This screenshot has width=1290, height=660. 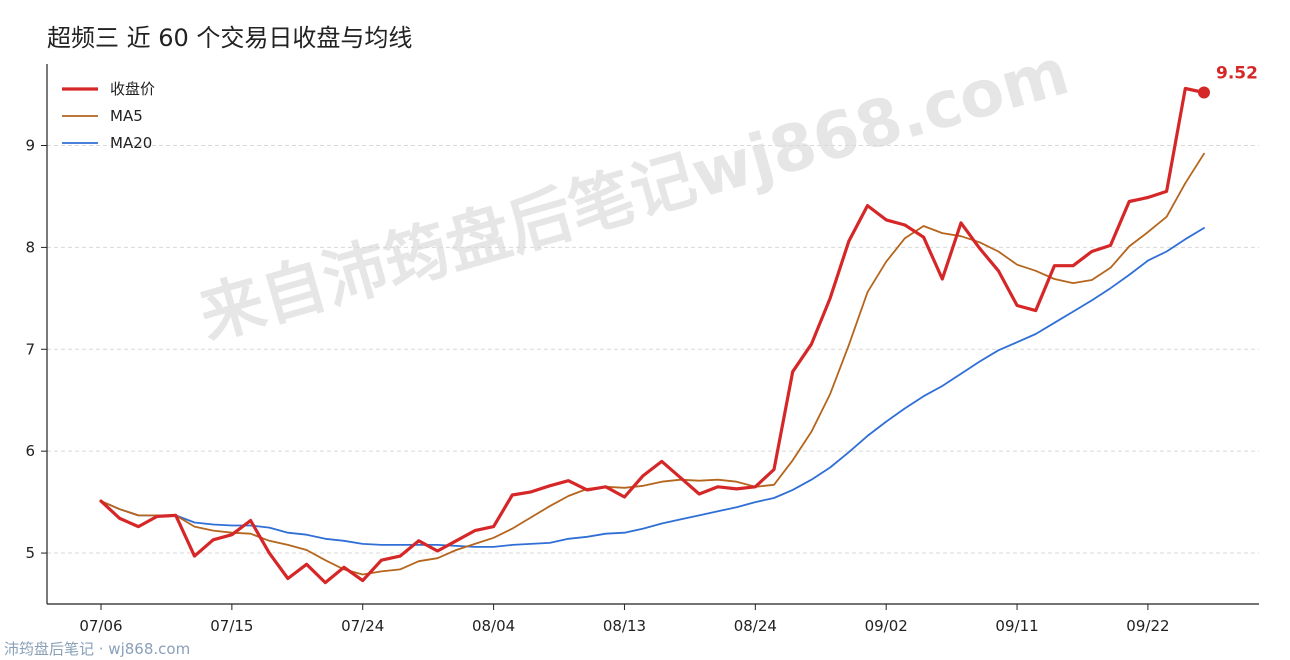 What do you see at coordinates (97, 649) in the screenshot?
I see `footer-credit: 沛筠盘后笔记 · wj868.com` at bounding box center [97, 649].